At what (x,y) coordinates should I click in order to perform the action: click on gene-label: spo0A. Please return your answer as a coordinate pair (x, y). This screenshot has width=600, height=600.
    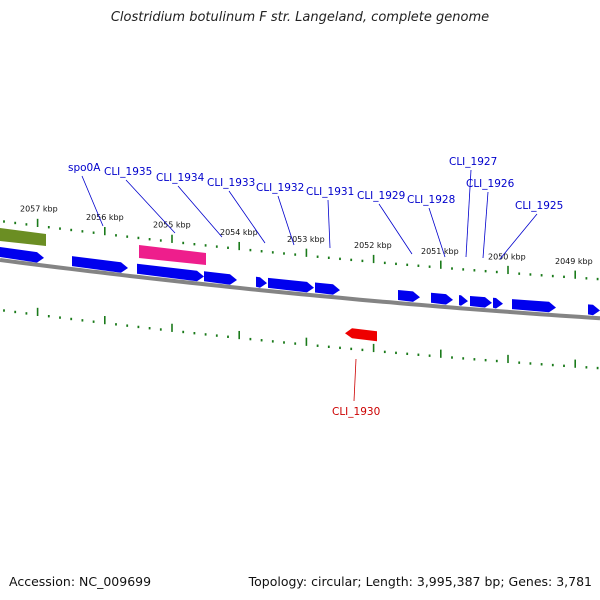
    Looking at the image, I should click on (84, 168).